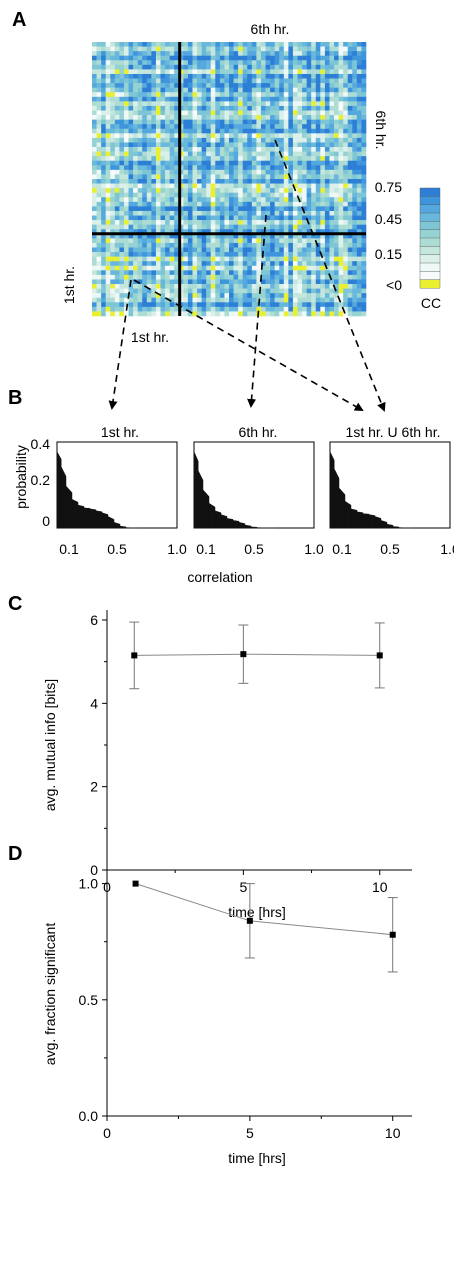 Image resolution: width=454 pixels, height=1280 pixels. Describe the element at coordinates (430, 251) in the screenshot. I see `colorbar-swatch` at that location.